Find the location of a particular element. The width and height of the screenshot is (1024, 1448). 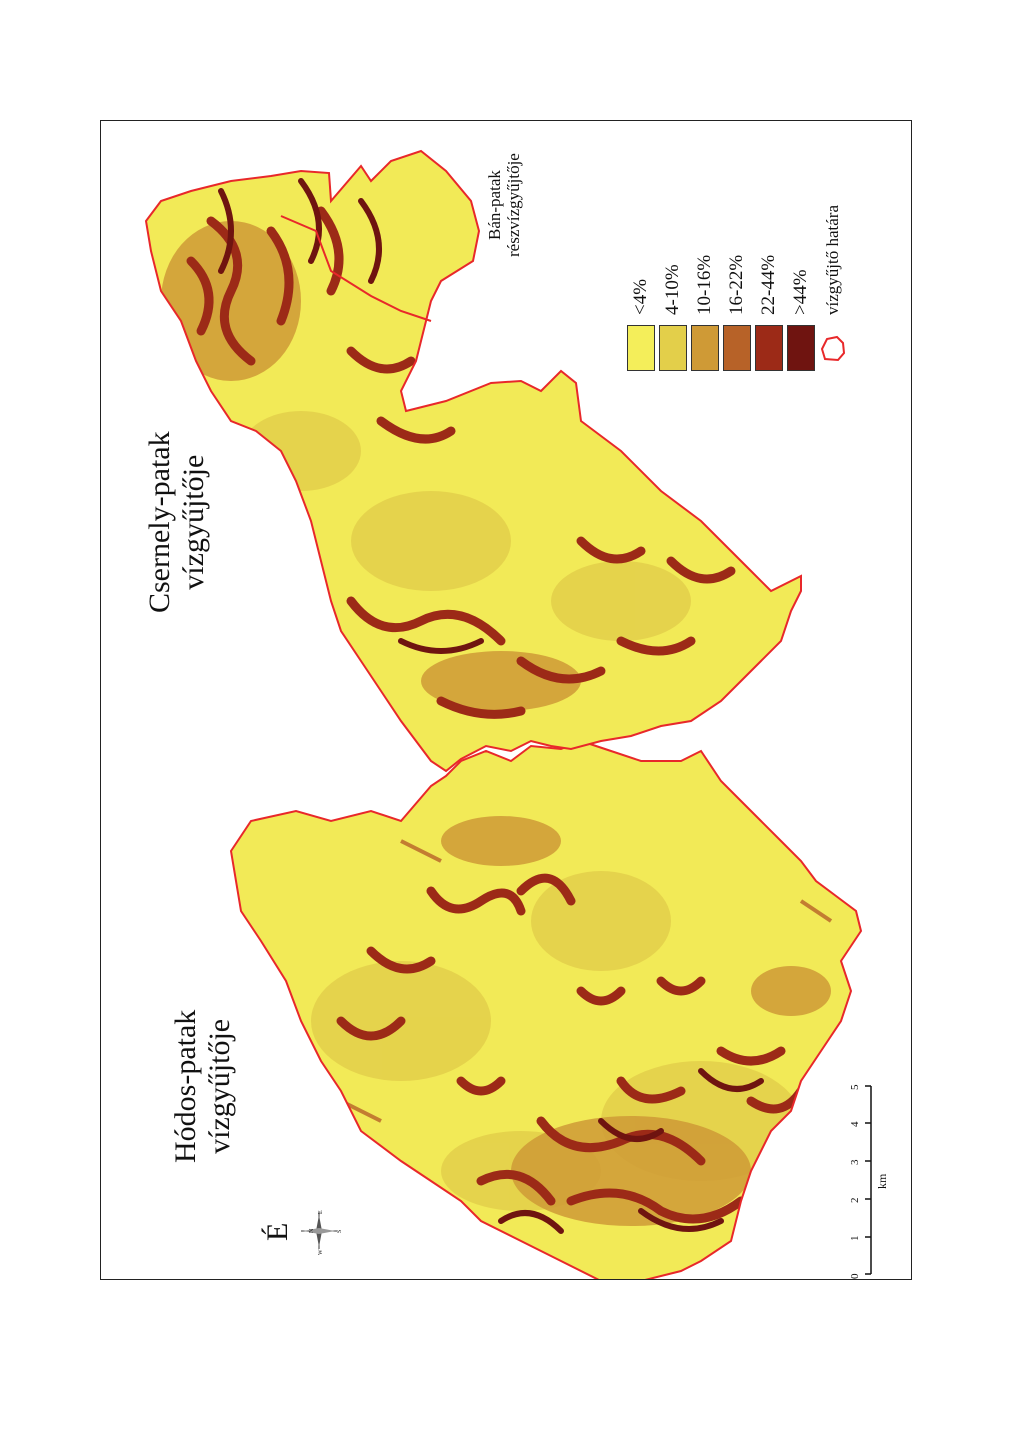

csernely-label-line2: vízgyűjtője is located at coordinates (193, 522).